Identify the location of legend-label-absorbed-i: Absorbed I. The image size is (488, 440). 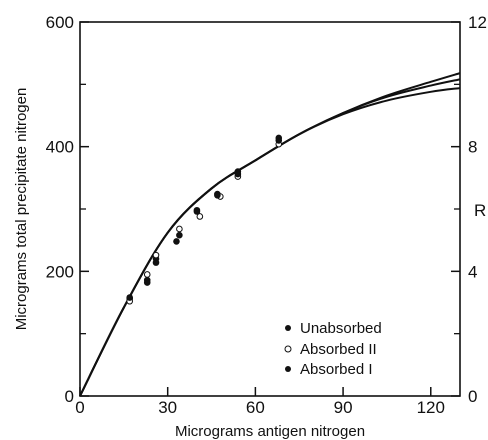
(336, 369).